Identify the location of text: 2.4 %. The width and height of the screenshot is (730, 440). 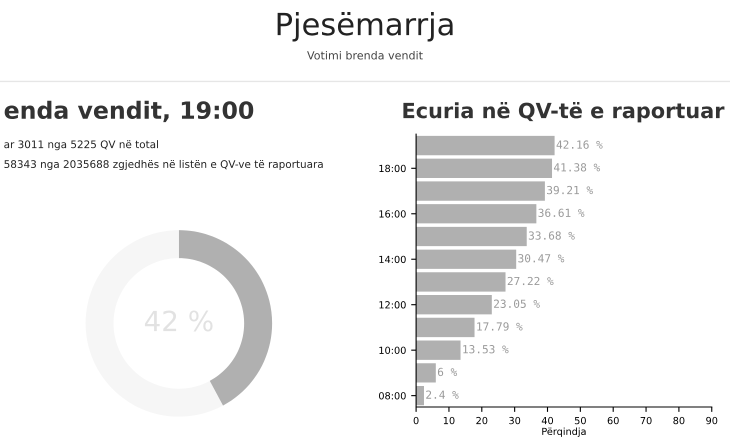
(442, 394).